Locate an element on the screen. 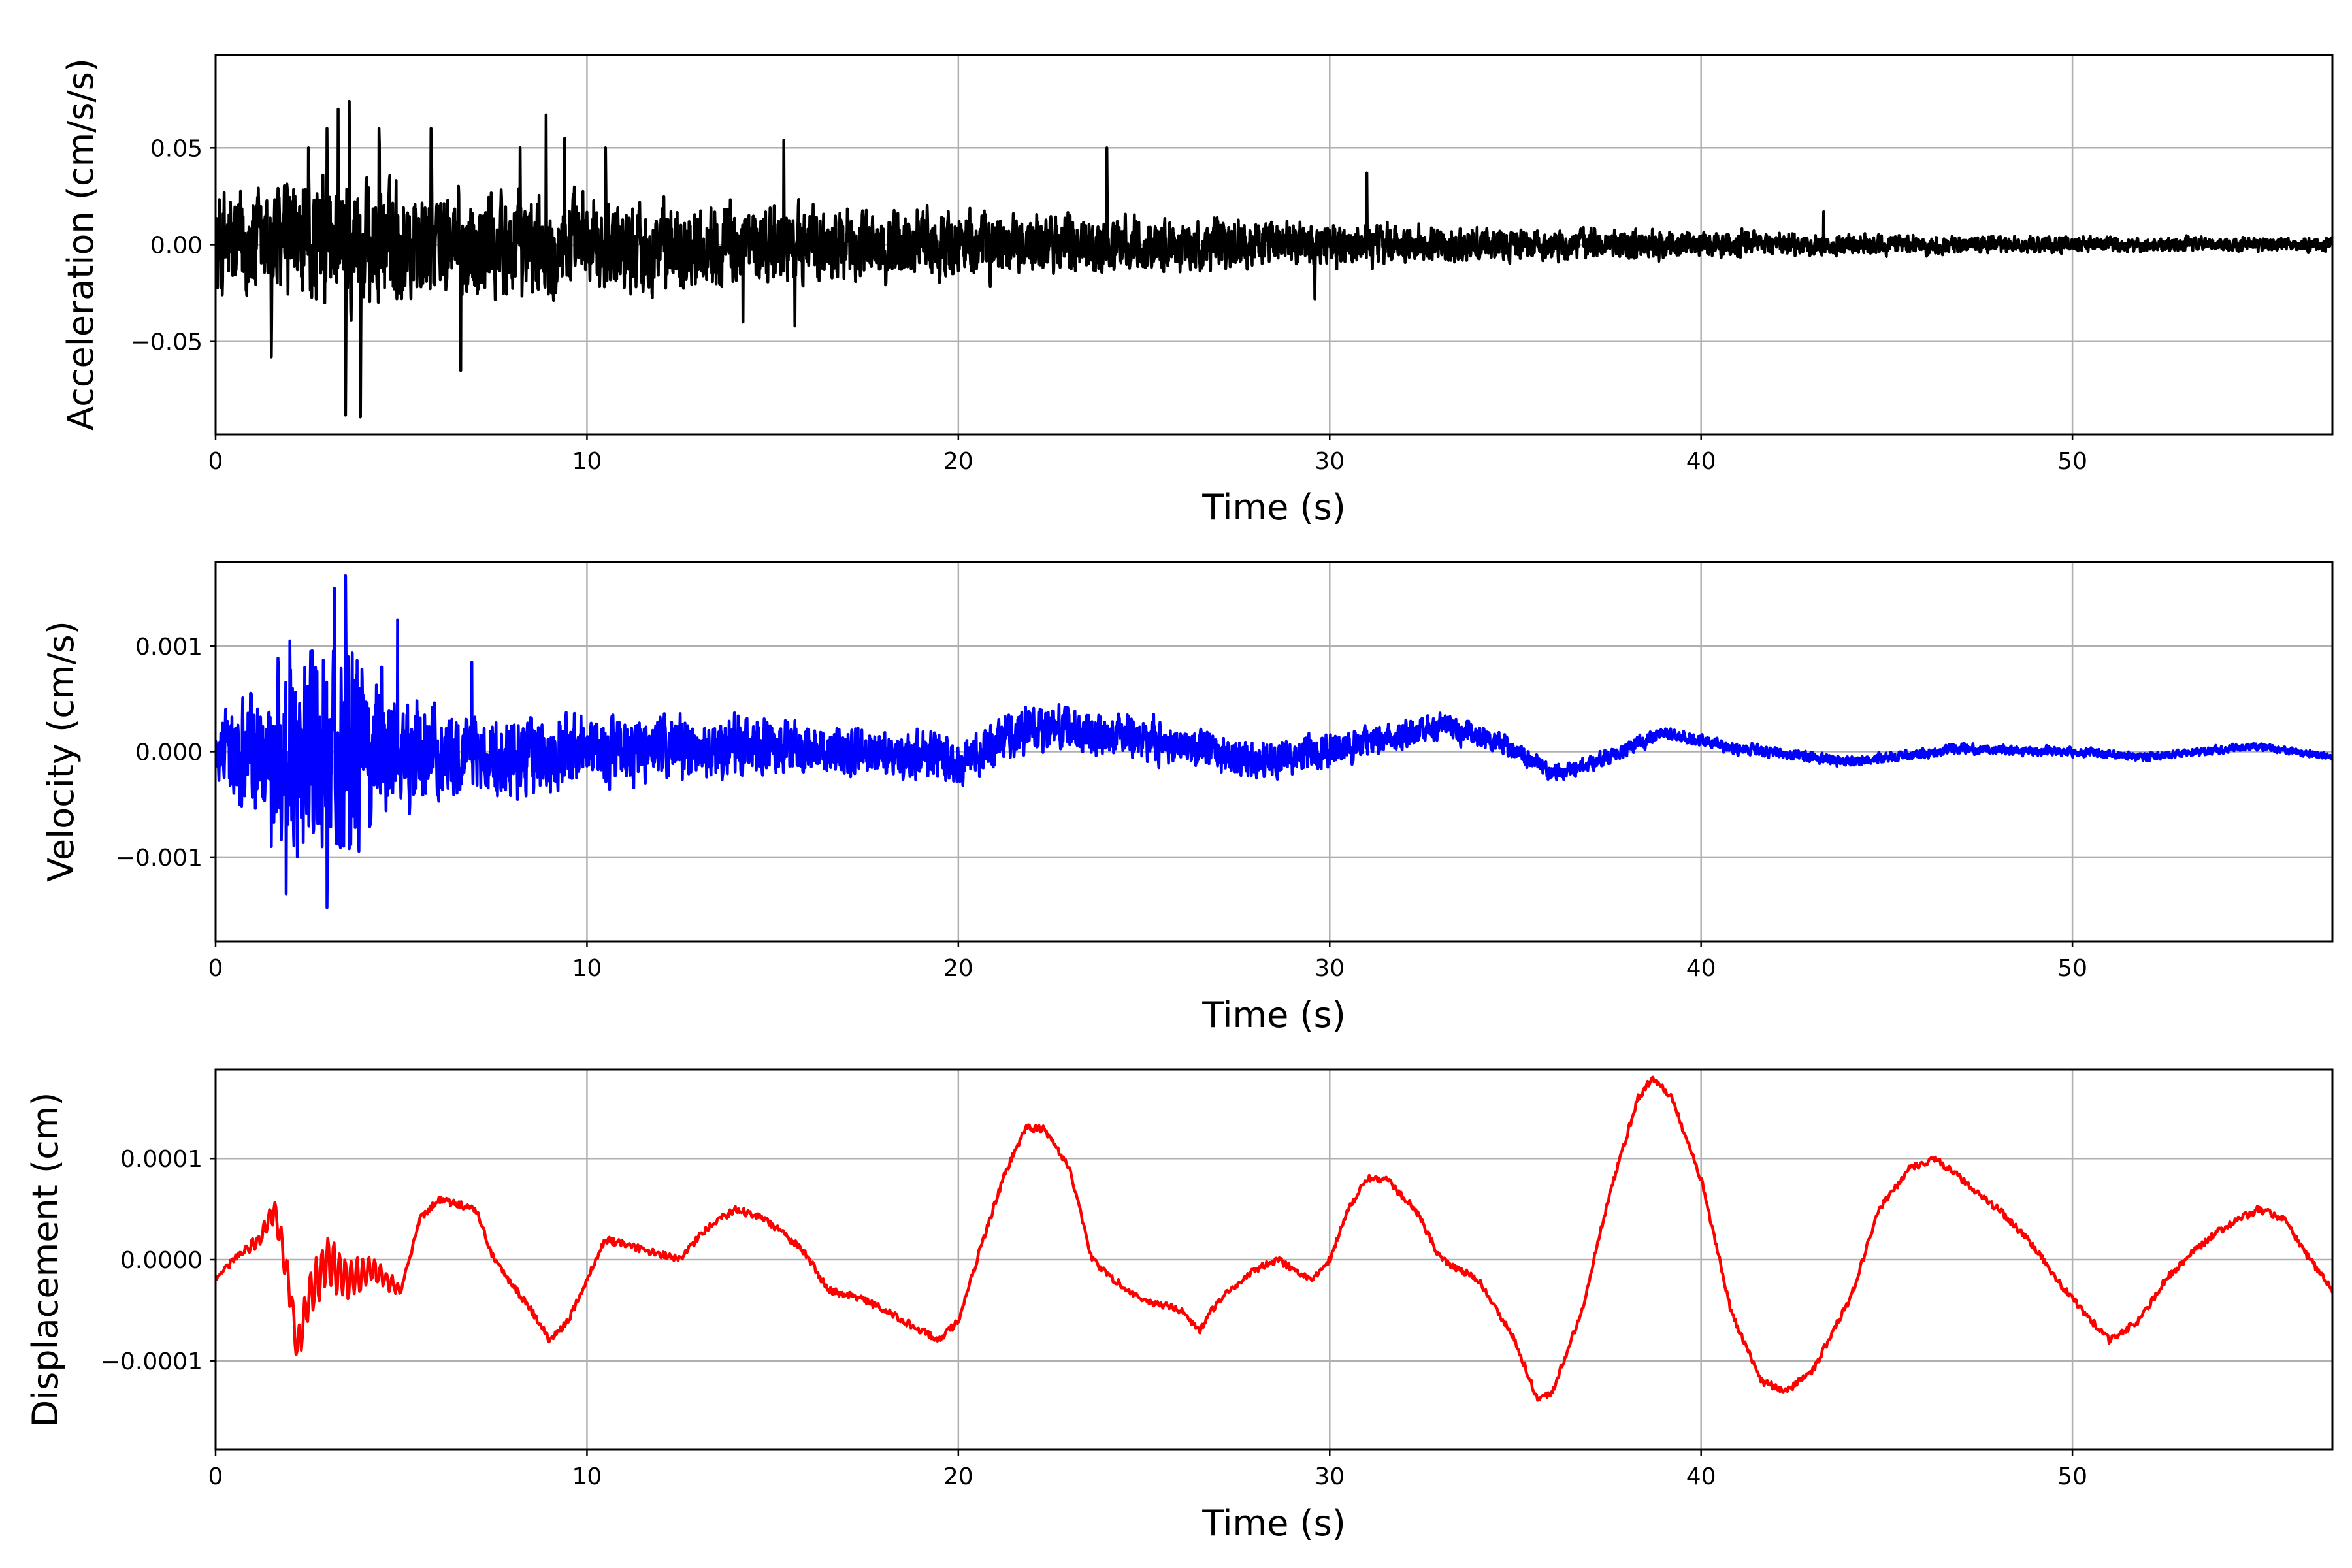 The image size is (2352, 1568). displacement-x-tick-label: 10 is located at coordinates (587, 1476).